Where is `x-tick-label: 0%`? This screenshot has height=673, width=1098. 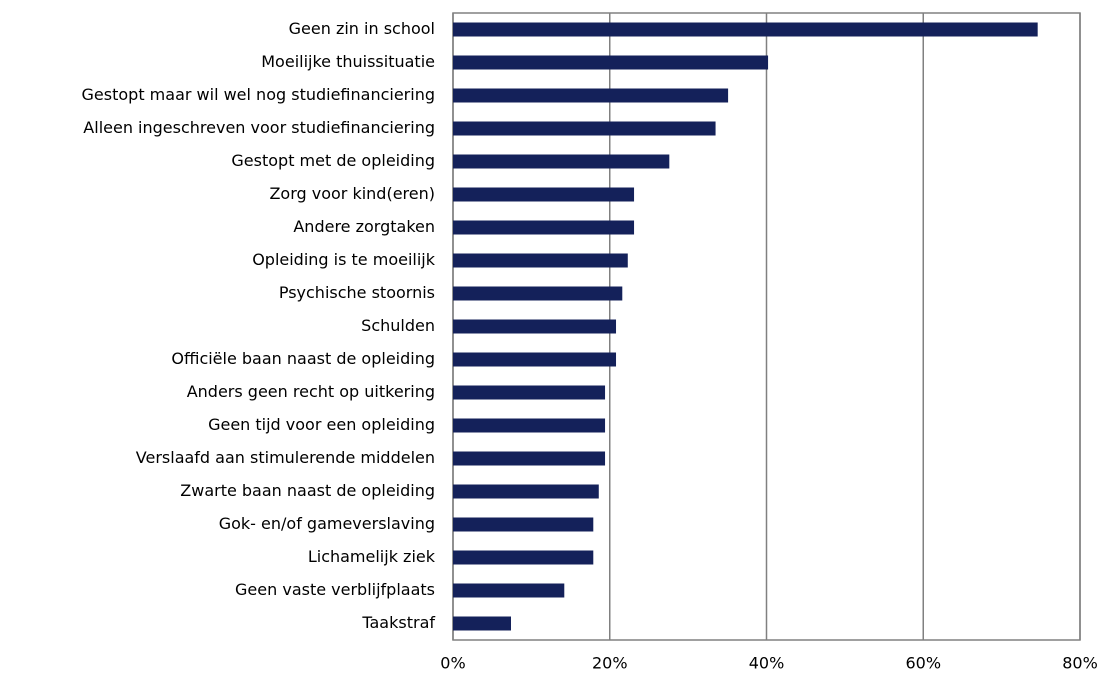
x-tick-label: 0% is located at coordinates (452, 663).